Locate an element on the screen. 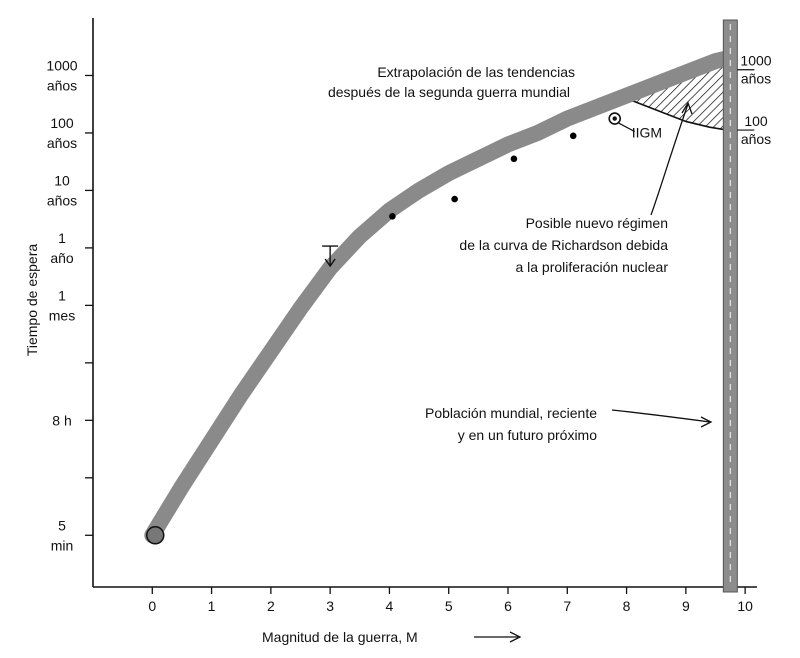 Image resolution: width=800 pixels, height=658 pixels. y-tick-label: min is located at coordinates (62, 545).